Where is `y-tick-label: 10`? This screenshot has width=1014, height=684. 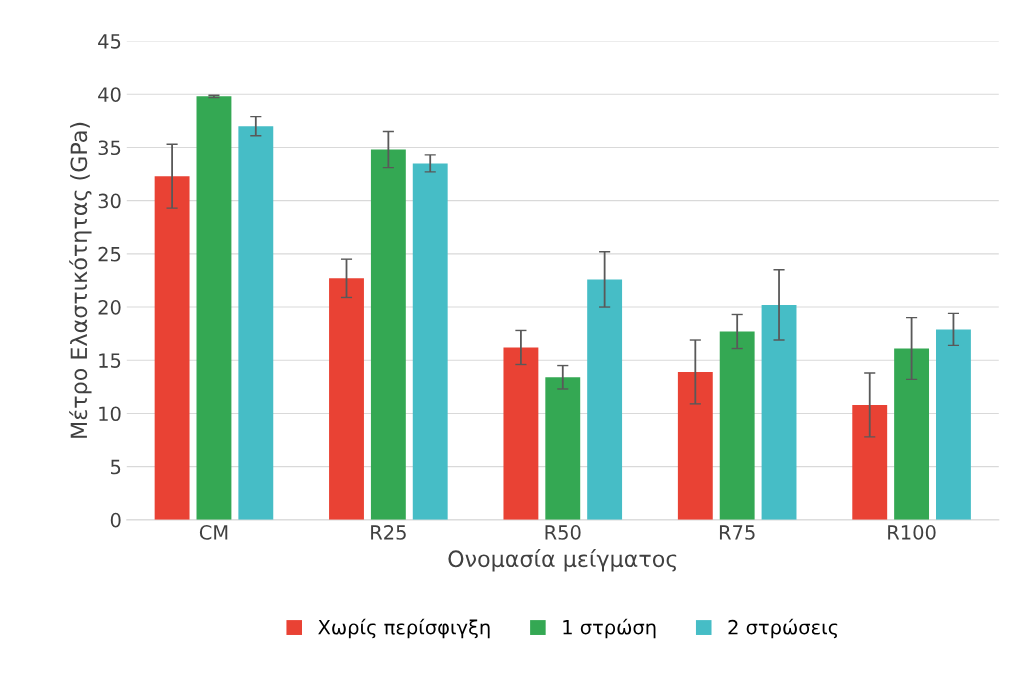 y-tick-label: 10 is located at coordinates (110, 414).